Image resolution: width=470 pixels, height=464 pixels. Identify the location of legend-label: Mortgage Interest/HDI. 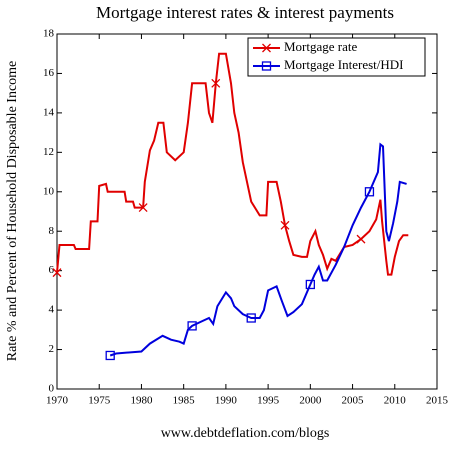
(344, 64).